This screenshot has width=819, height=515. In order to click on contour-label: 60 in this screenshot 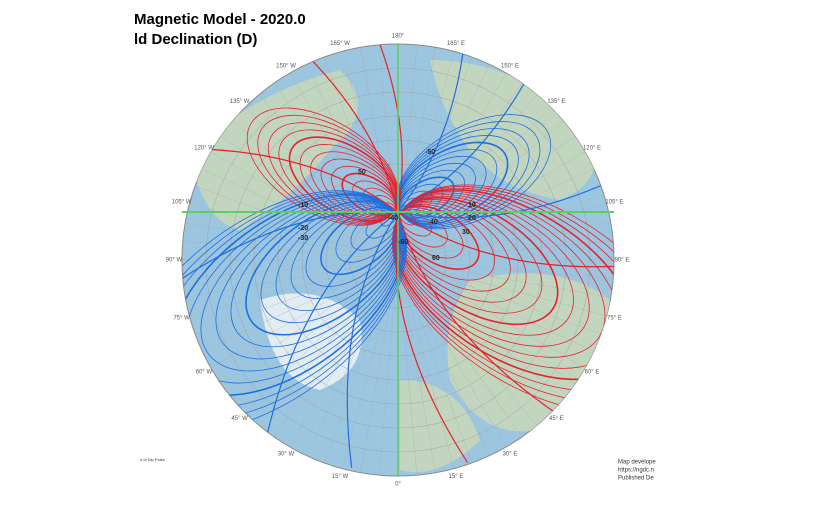, I will do `click(436, 258)`.